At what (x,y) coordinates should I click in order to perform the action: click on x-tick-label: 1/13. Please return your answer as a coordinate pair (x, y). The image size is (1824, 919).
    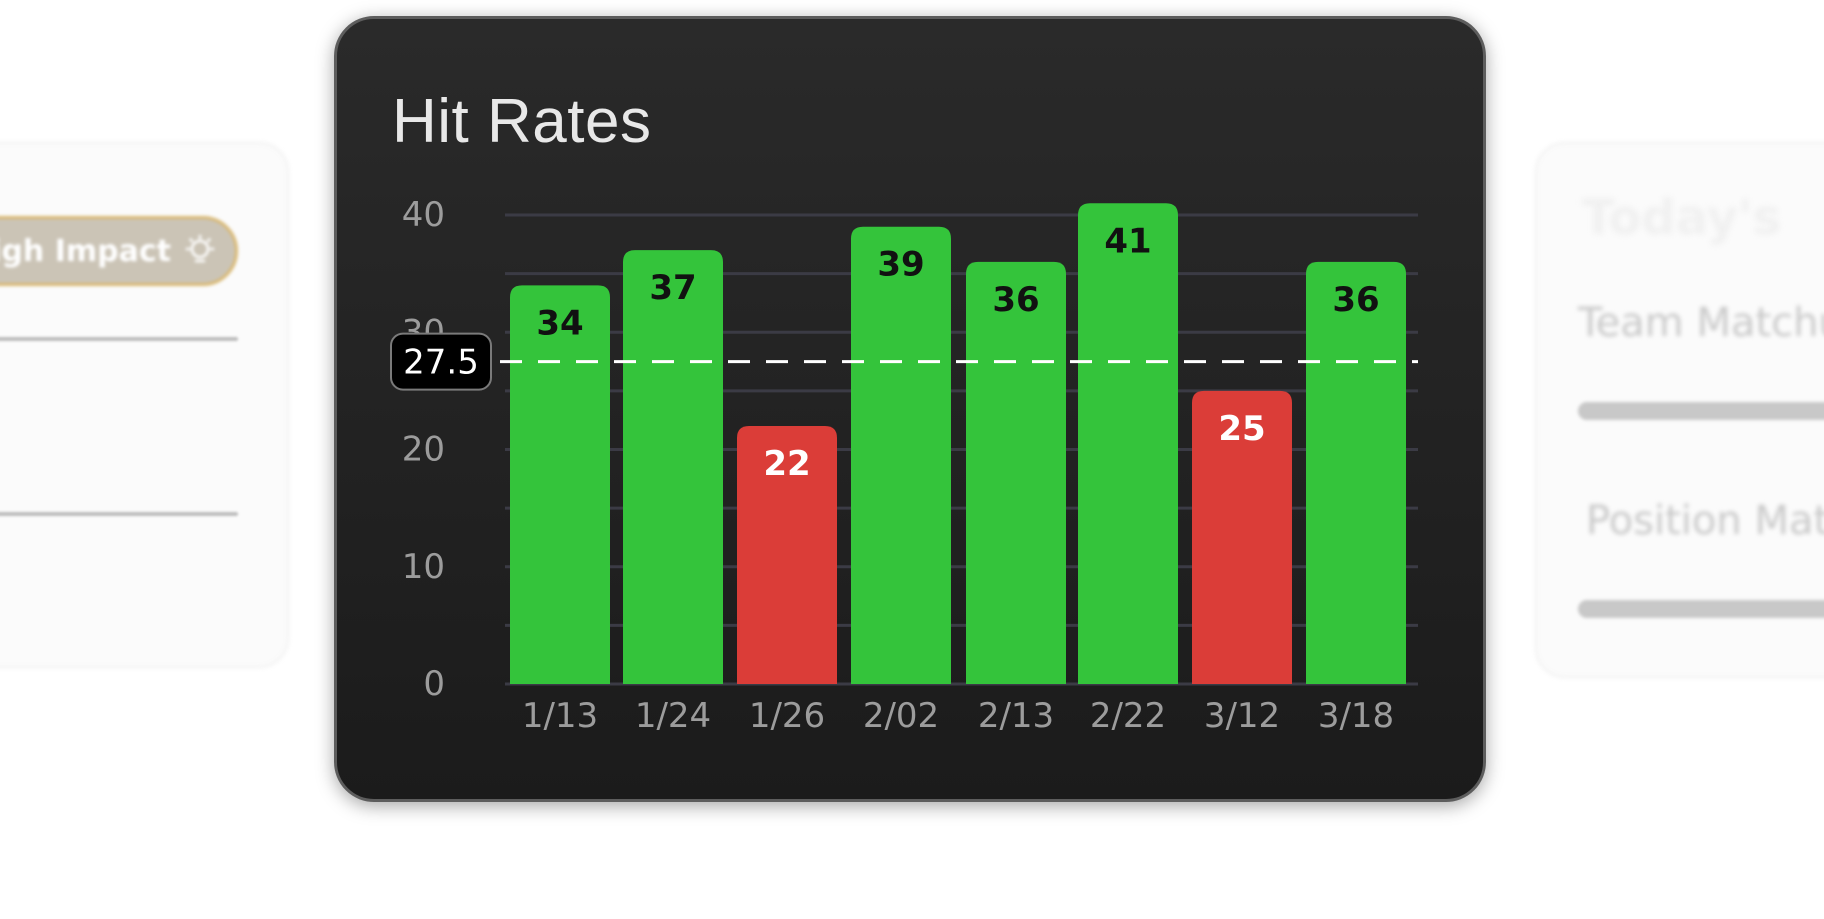
    Looking at the image, I should click on (560, 716).